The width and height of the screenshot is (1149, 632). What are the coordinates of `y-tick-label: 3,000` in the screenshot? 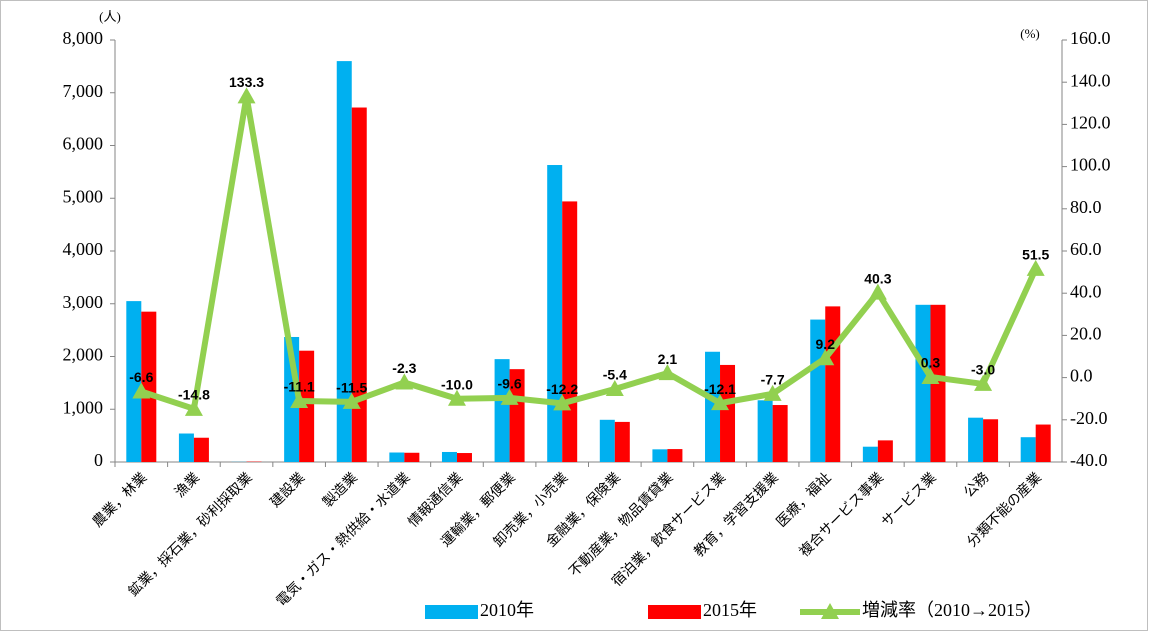 It's located at (83, 302).